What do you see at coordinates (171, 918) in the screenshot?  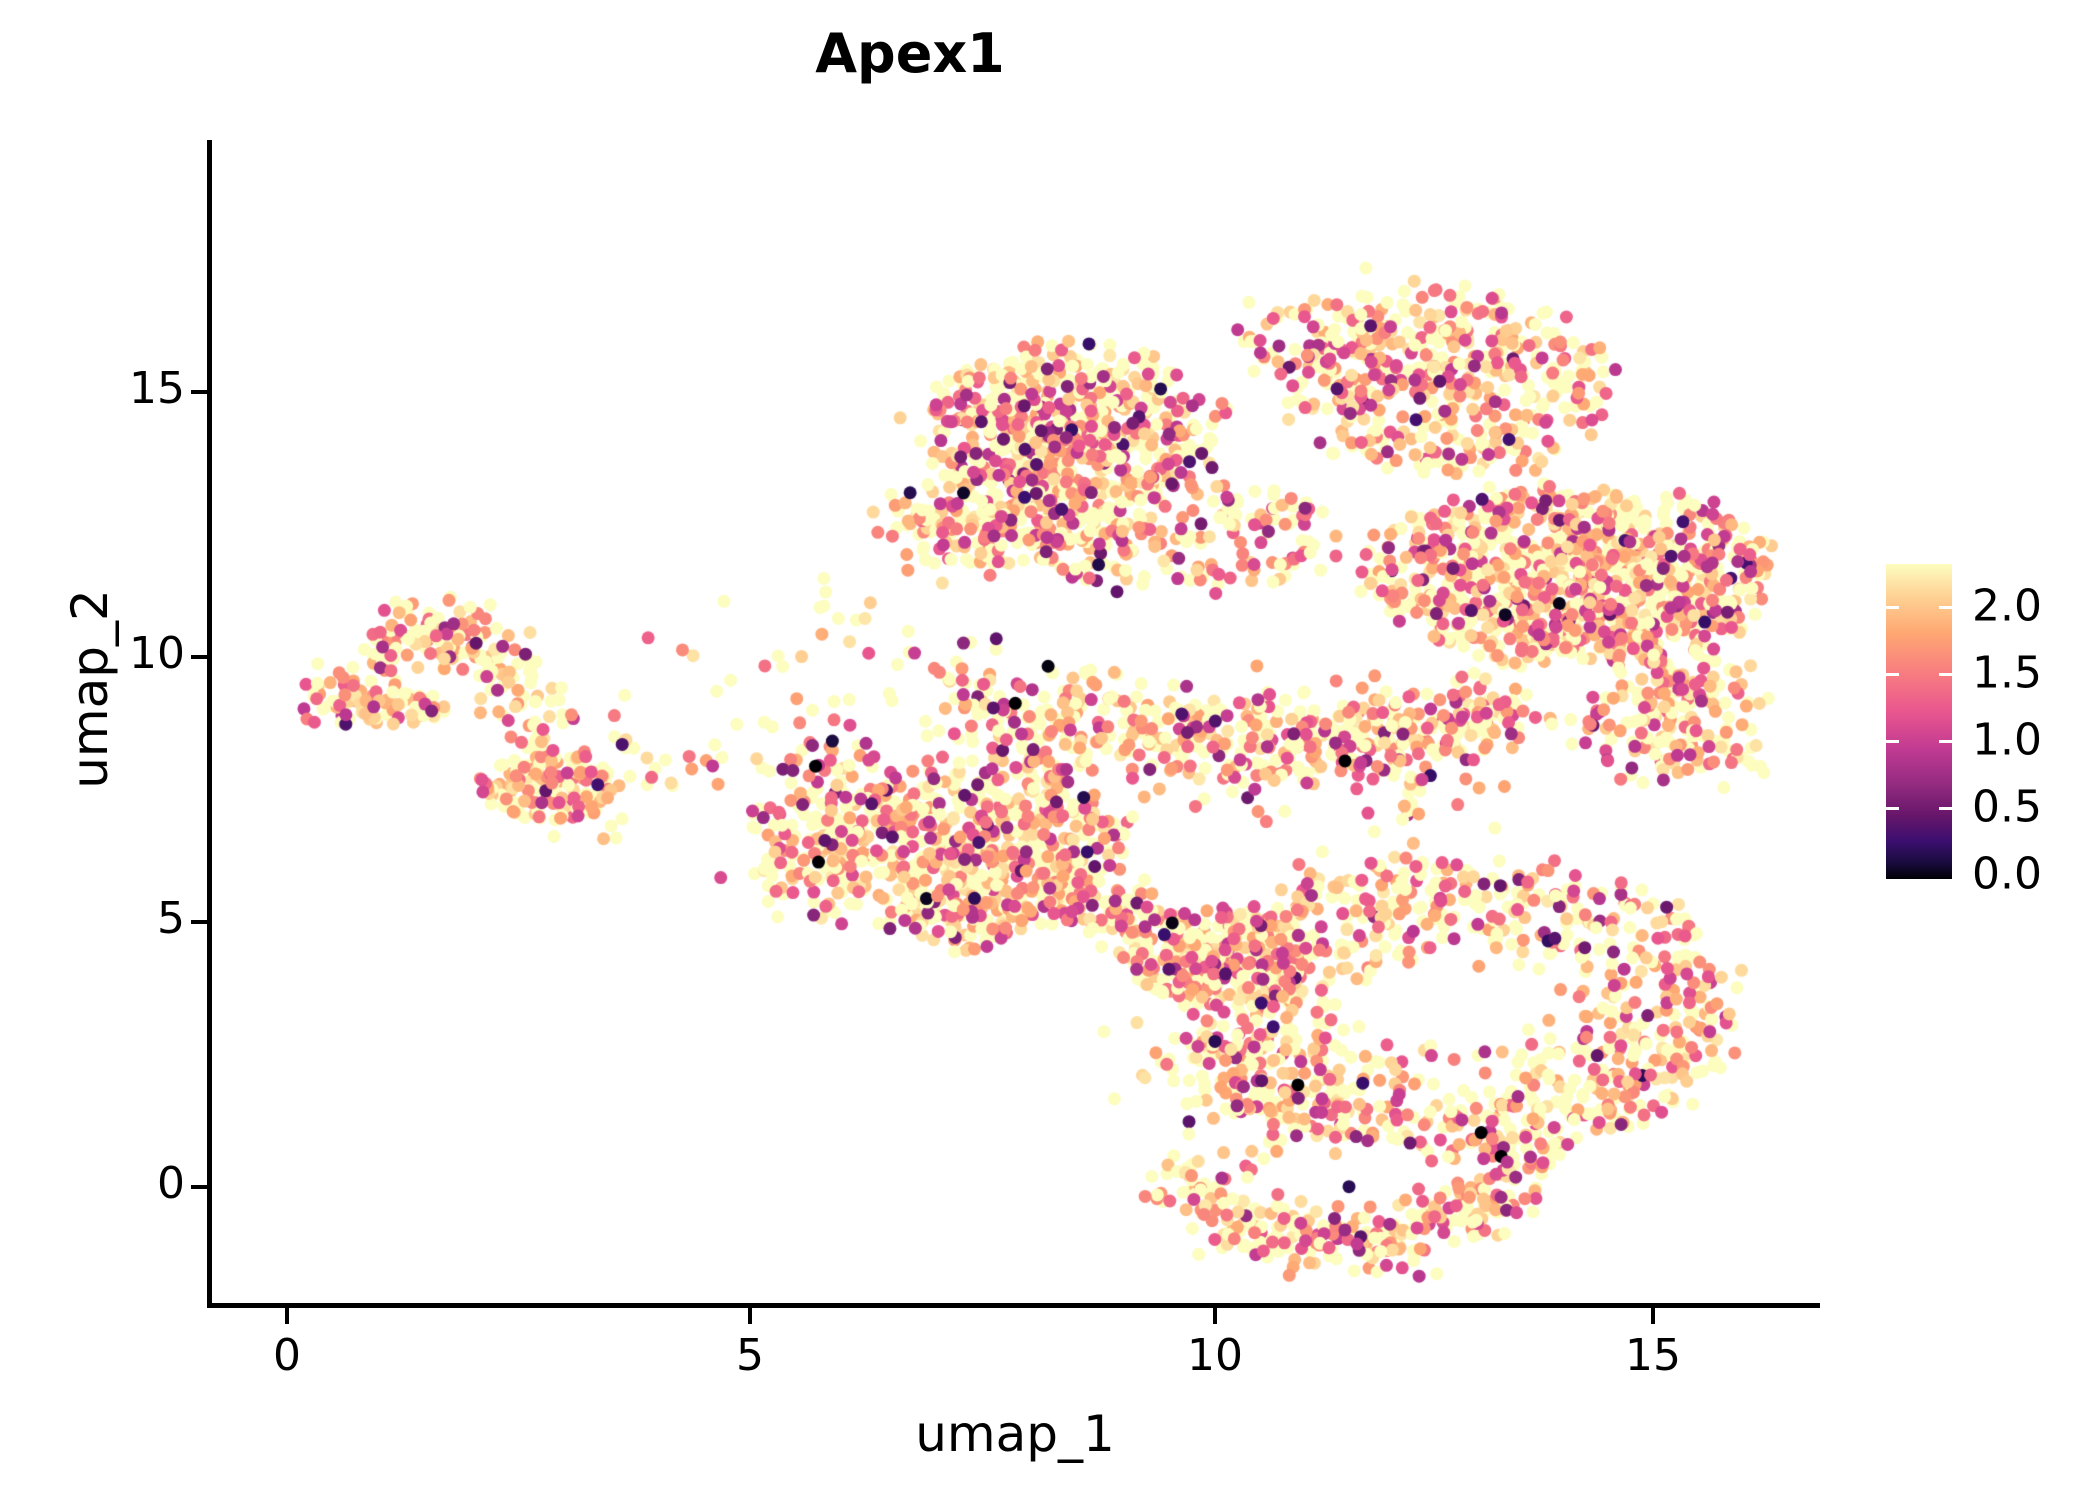 I see `y-tick-label-5: 5` at bounding box center [171, 918].